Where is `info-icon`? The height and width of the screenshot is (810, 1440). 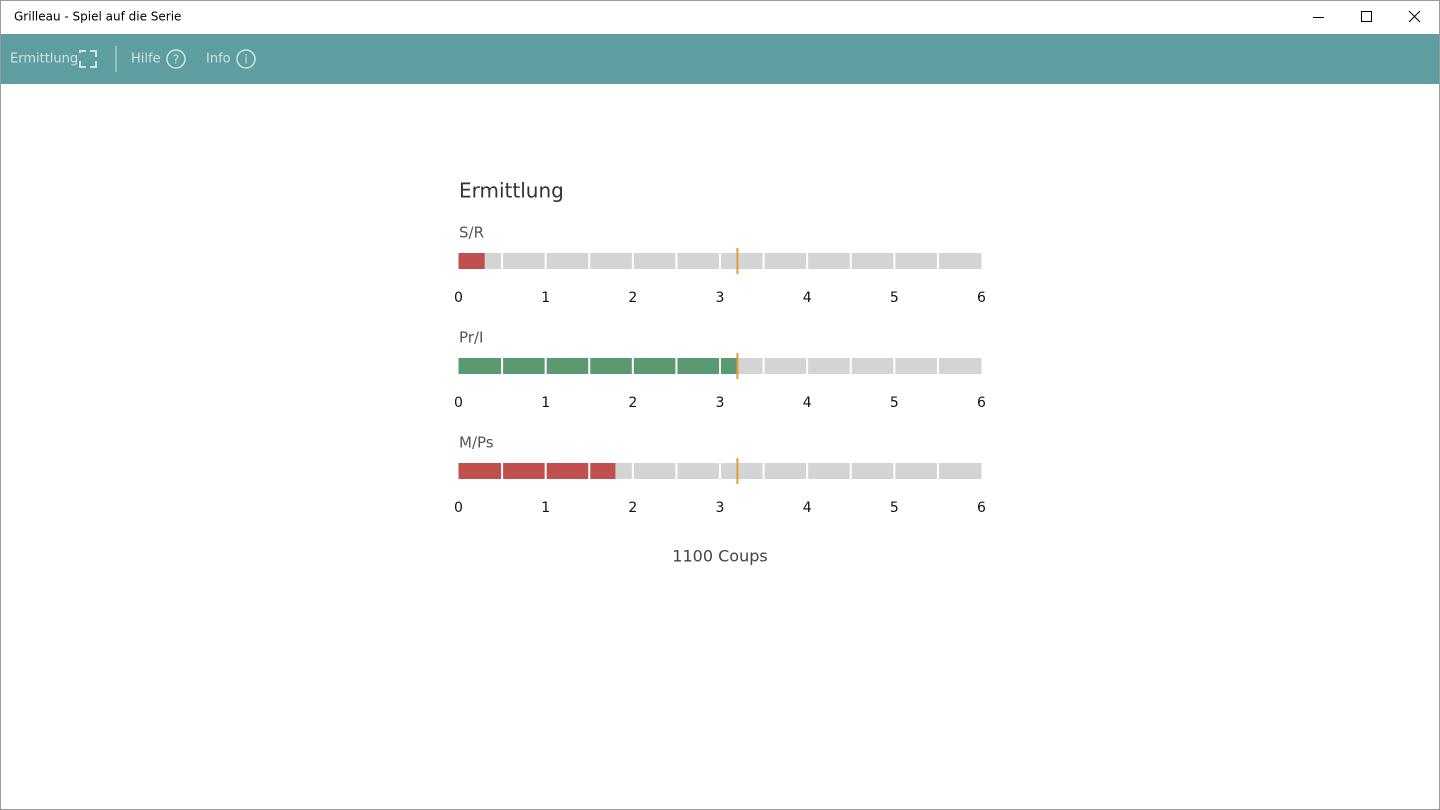
info-icon is located at coordinates (246, 59).